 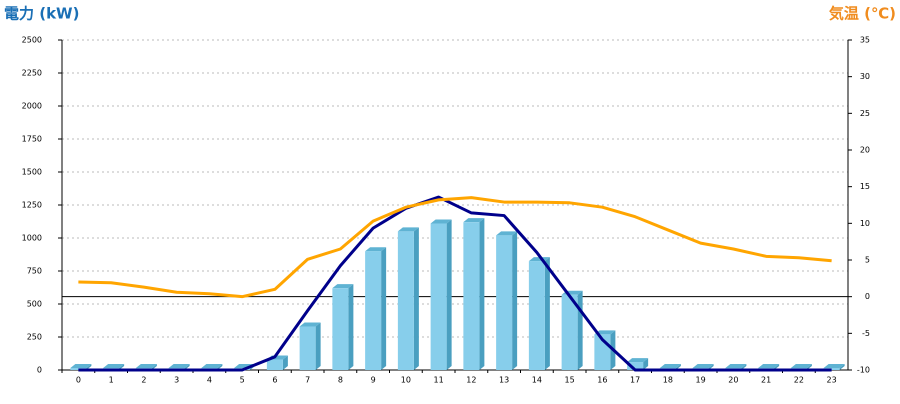 What do you see at coordinates (32, 106) in the screenshot?
I see `y-tick-label: 2000` at bounding box center [32, 106].